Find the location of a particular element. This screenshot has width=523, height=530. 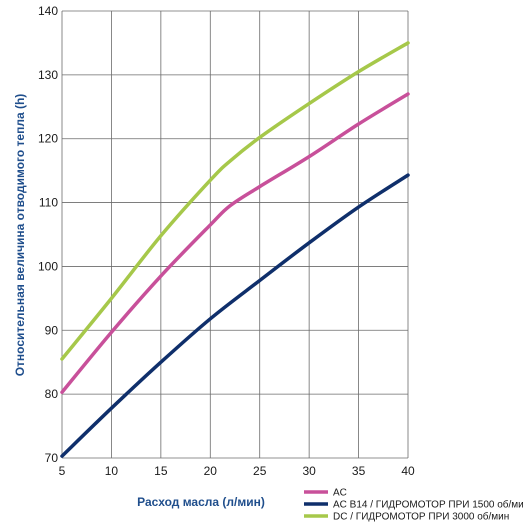

legend-label-1: AC B14 / ГИДРОМОТОР ПРИ 1500 об/мин is located at coordinates (428, 505).